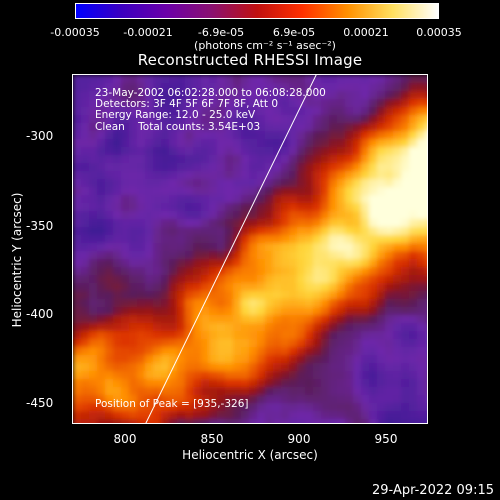 This screenshot has width=500, height=500. I want to click on x-axis-label: Heliocentric X (arcsec), so click(250, 455).